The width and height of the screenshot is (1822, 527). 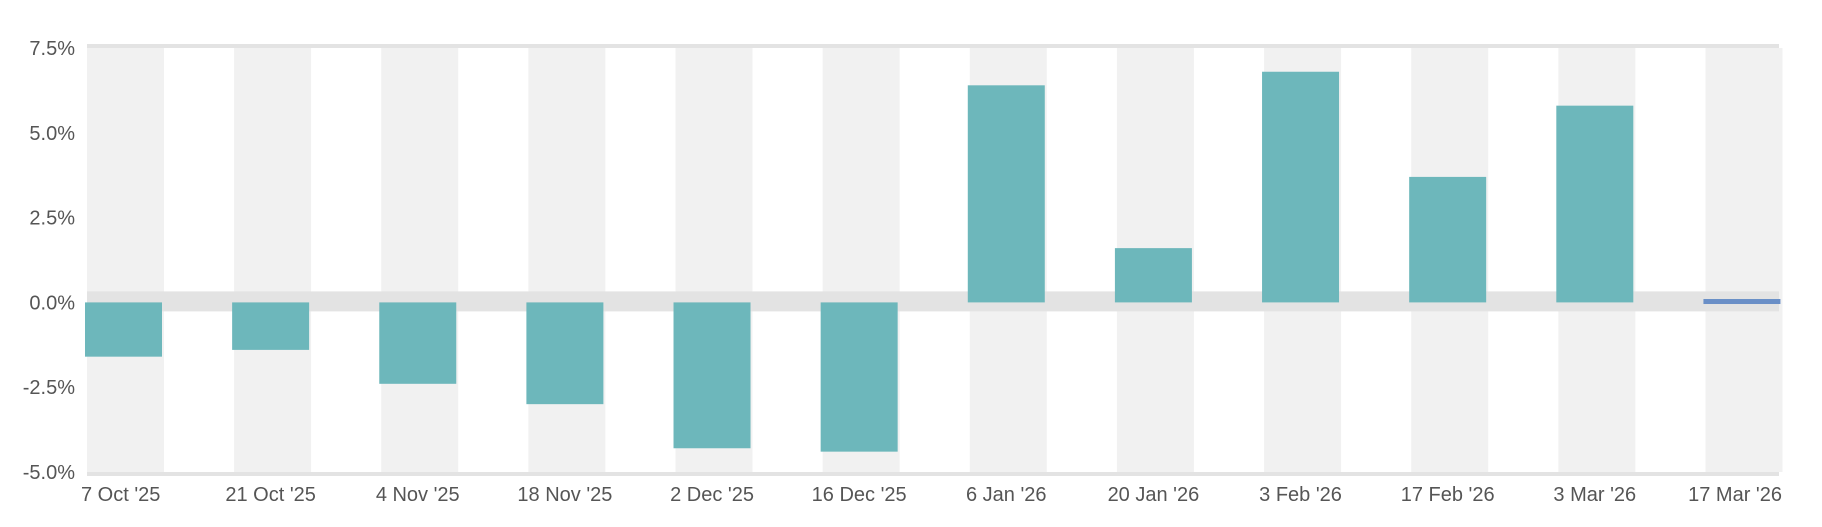 I want to click on y-tick-label: 7.5%, so click(x=52, y=49).